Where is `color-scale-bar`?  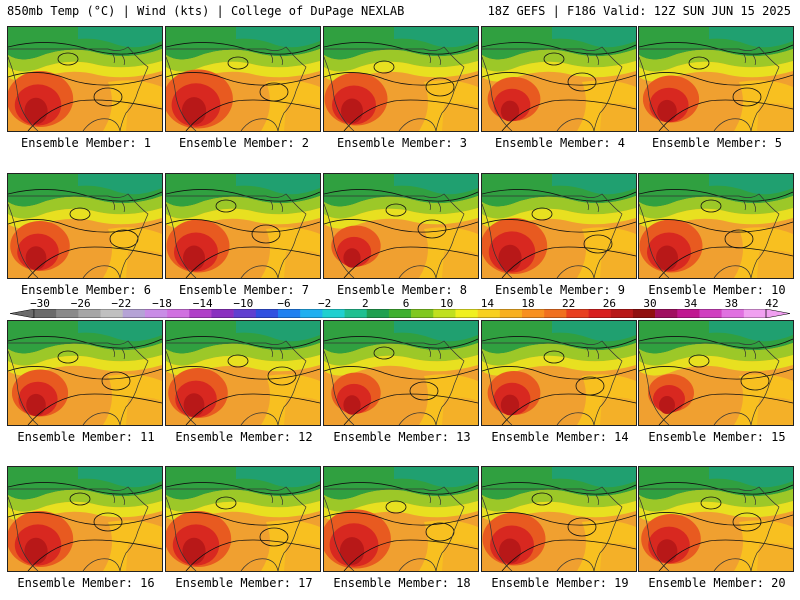
color-scale-bar is located at coordinates (400, 313).